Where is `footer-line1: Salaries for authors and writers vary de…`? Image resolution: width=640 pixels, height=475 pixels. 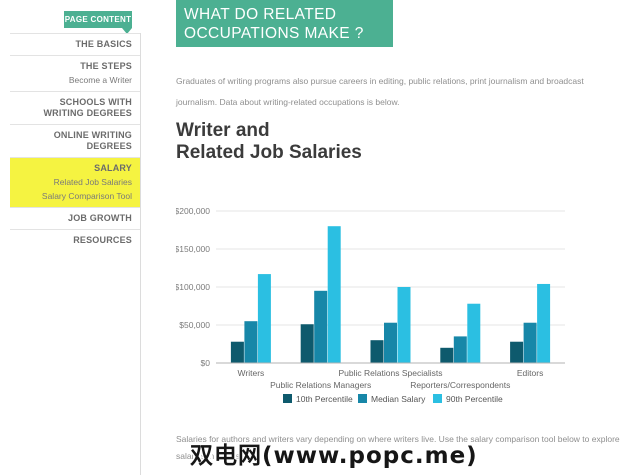
footer-line1: Salaries for authors and writers vary de… is located at coordinates (398, 439).